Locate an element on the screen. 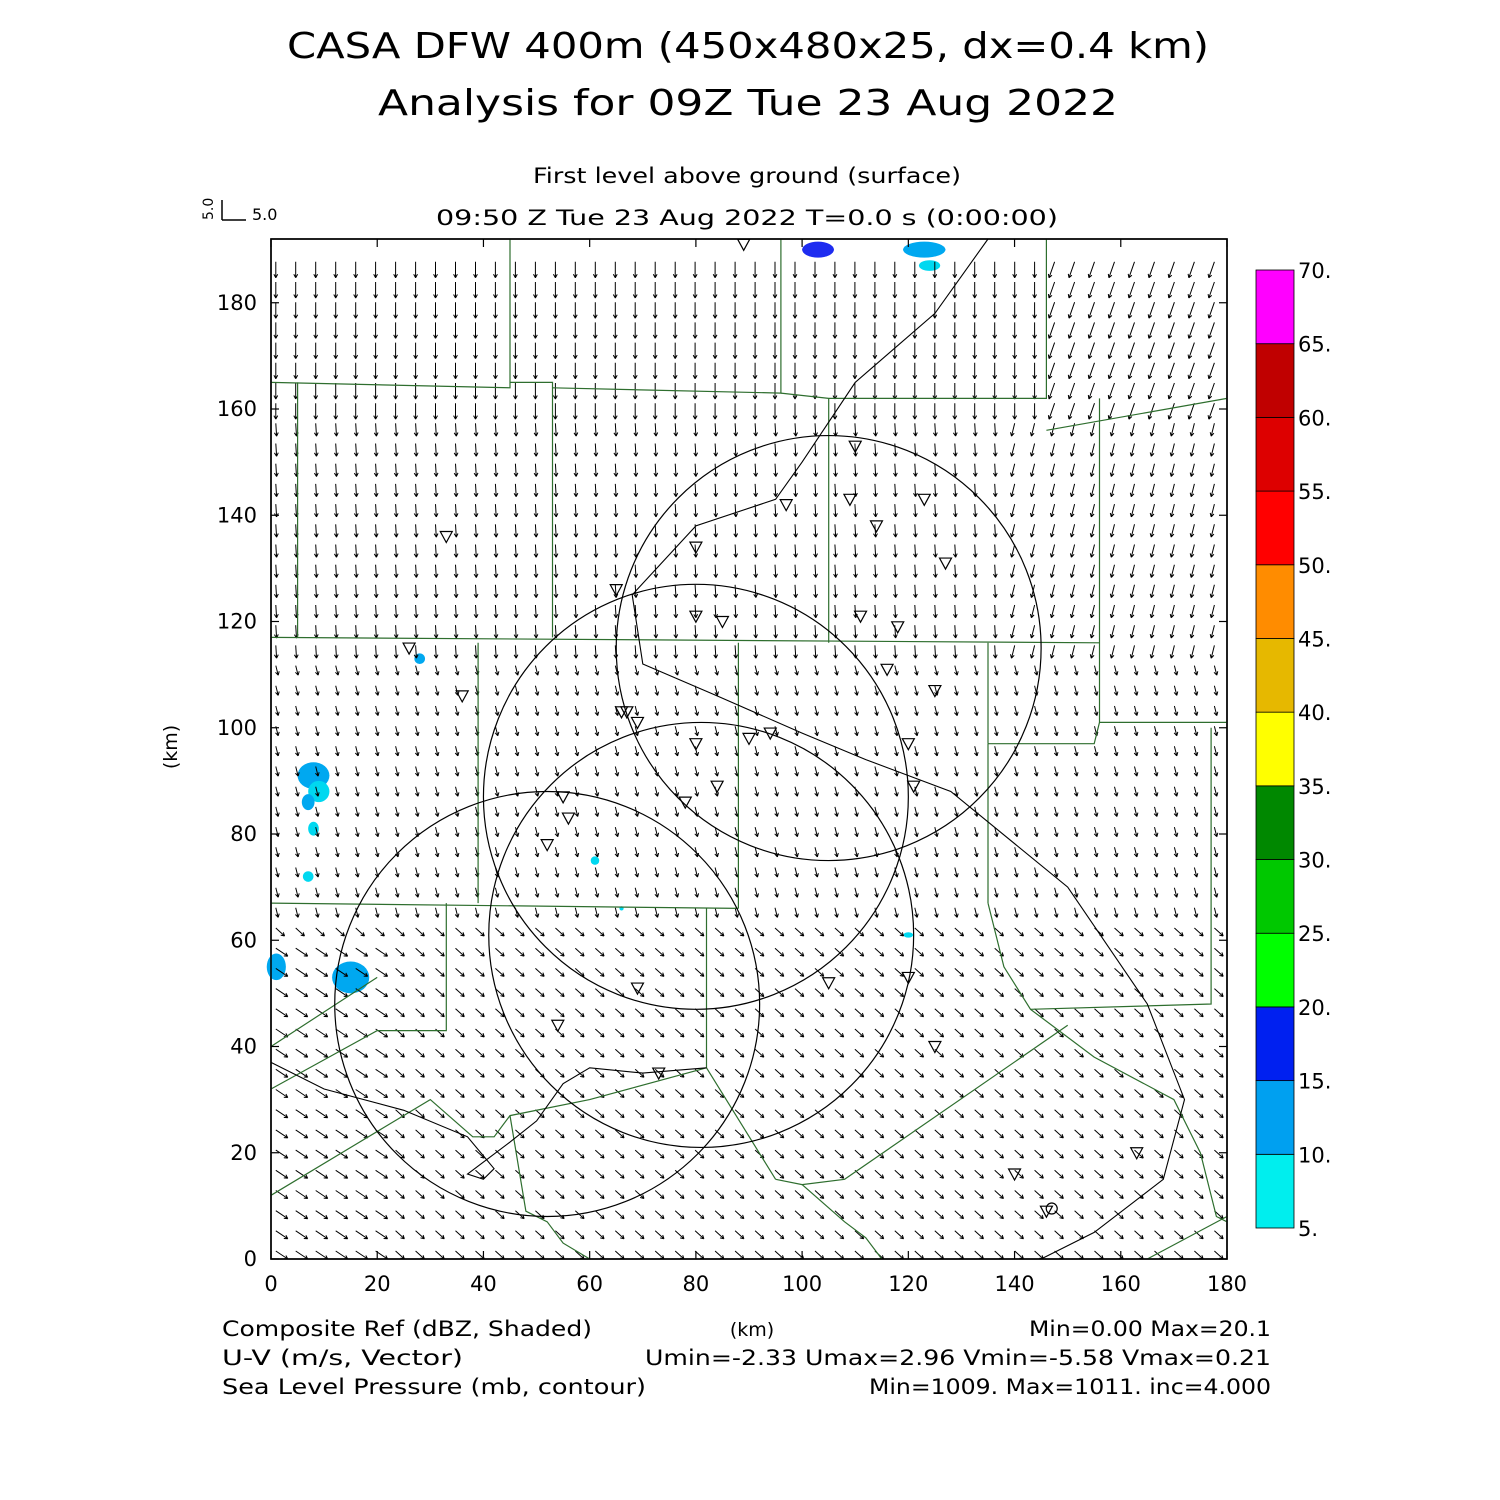  x-axis-label: (km) is located at coordinates (752, 1330).